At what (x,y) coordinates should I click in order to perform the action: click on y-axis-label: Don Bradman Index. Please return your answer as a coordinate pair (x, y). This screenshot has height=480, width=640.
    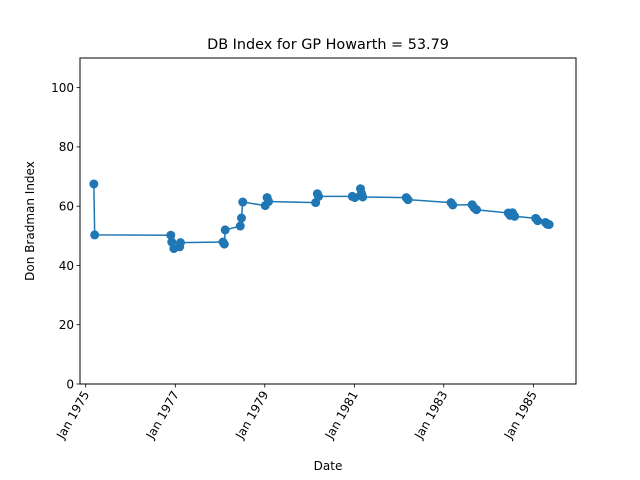
    Looking at the image, I should click on (30, 221).